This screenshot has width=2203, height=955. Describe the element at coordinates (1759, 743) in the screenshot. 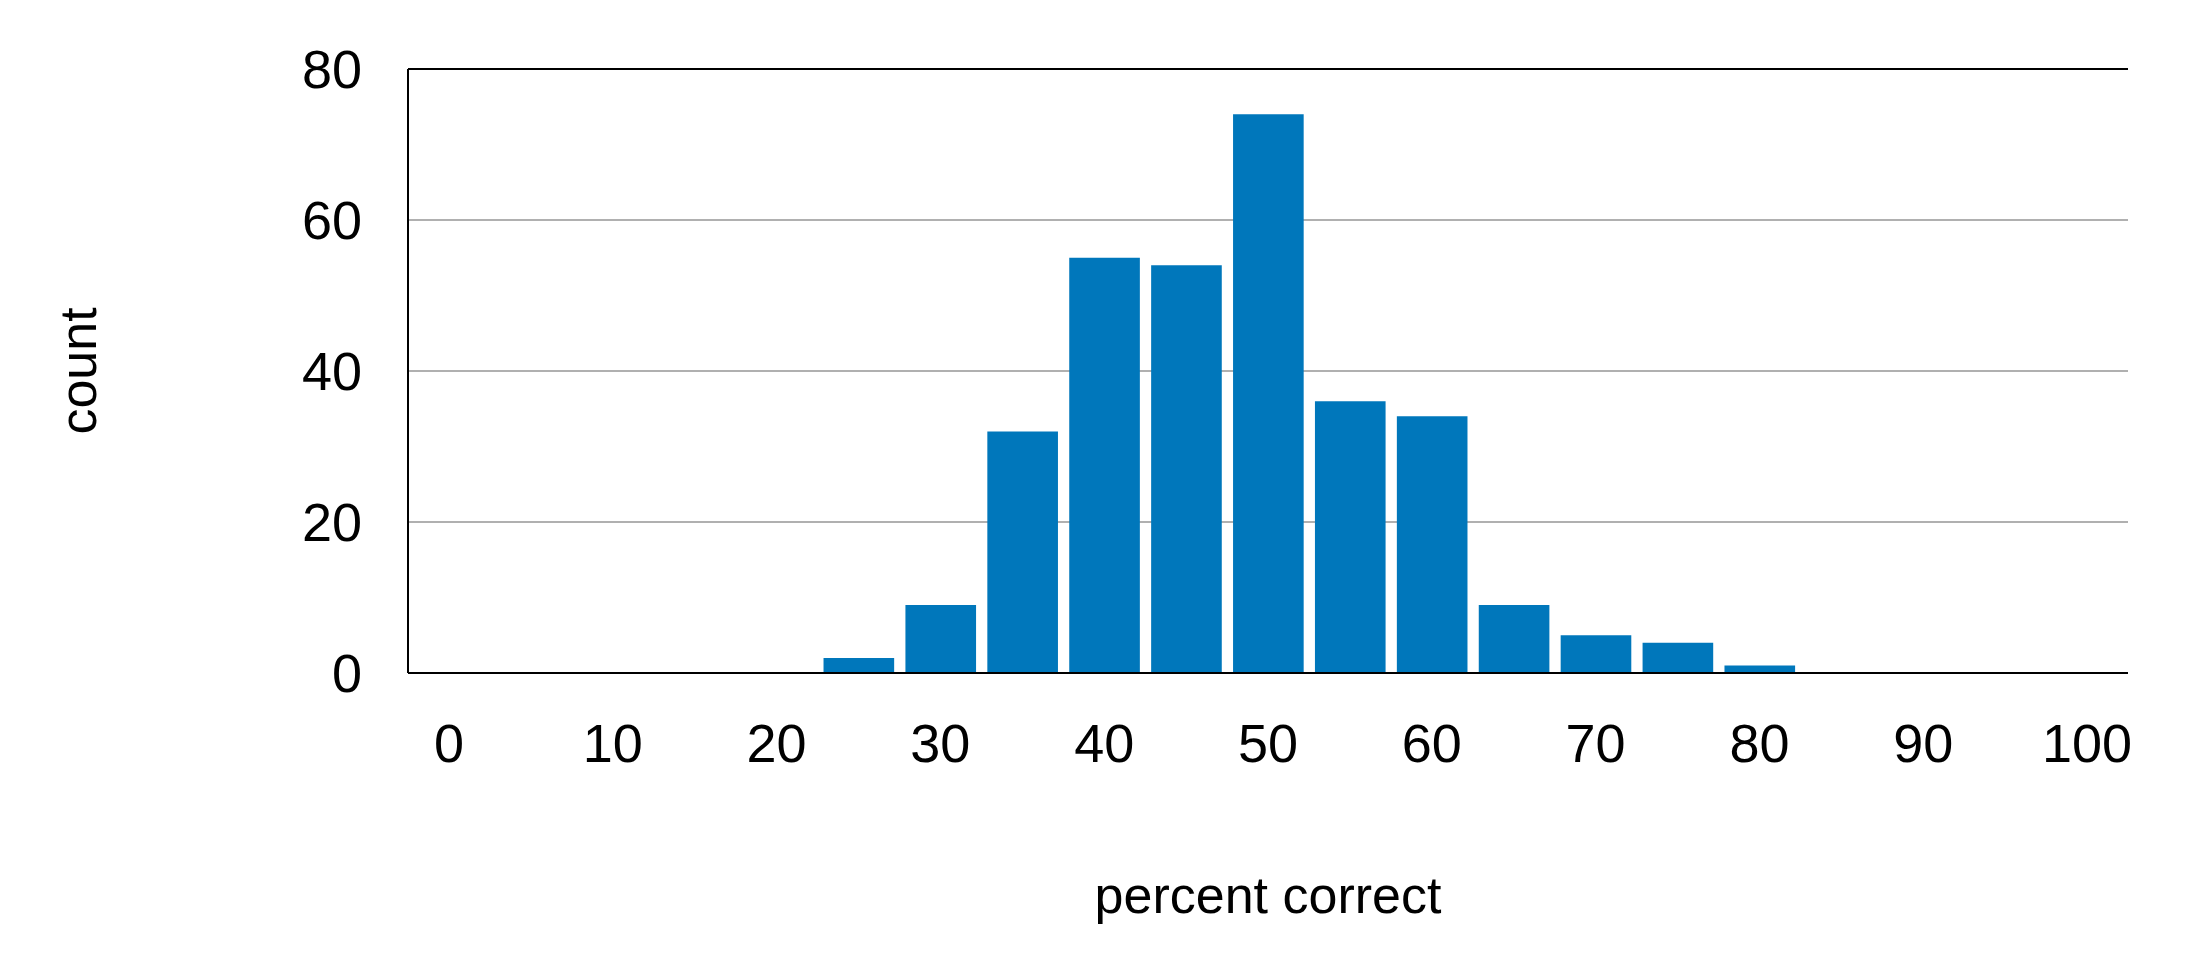

I see `x-tick-label: 80` at that location.